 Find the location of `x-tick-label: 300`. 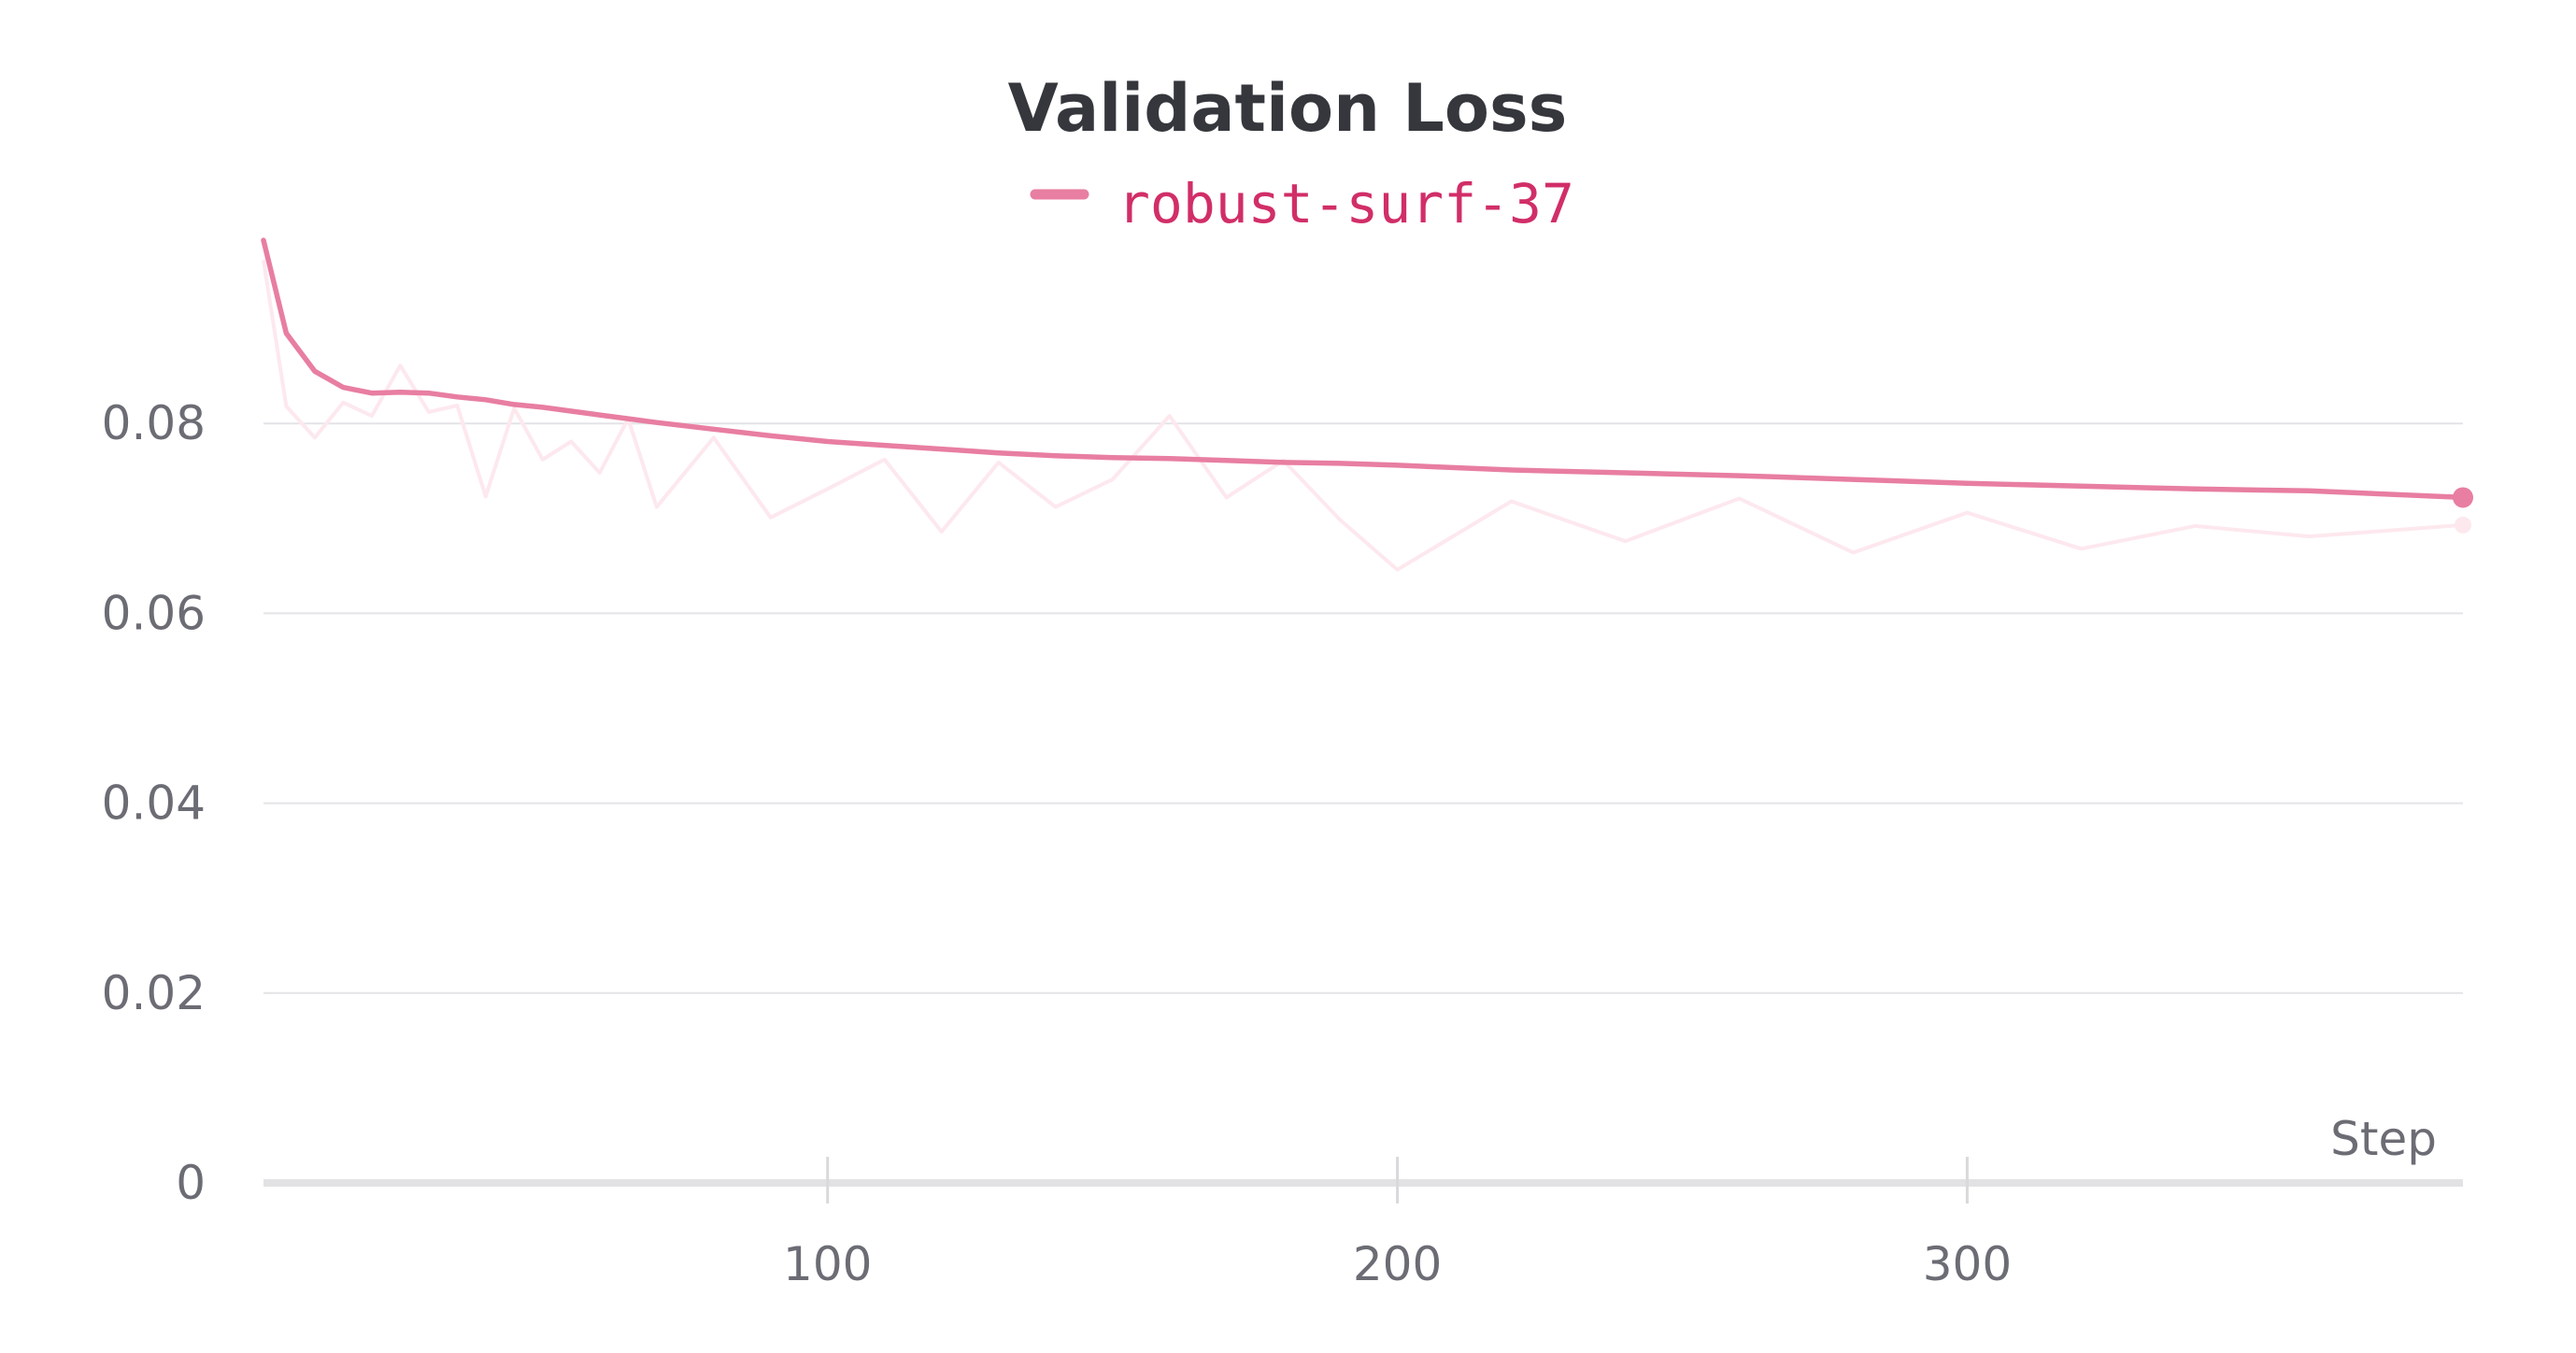

x-tick-label: 300 is located at coordinates (1968, 1264).